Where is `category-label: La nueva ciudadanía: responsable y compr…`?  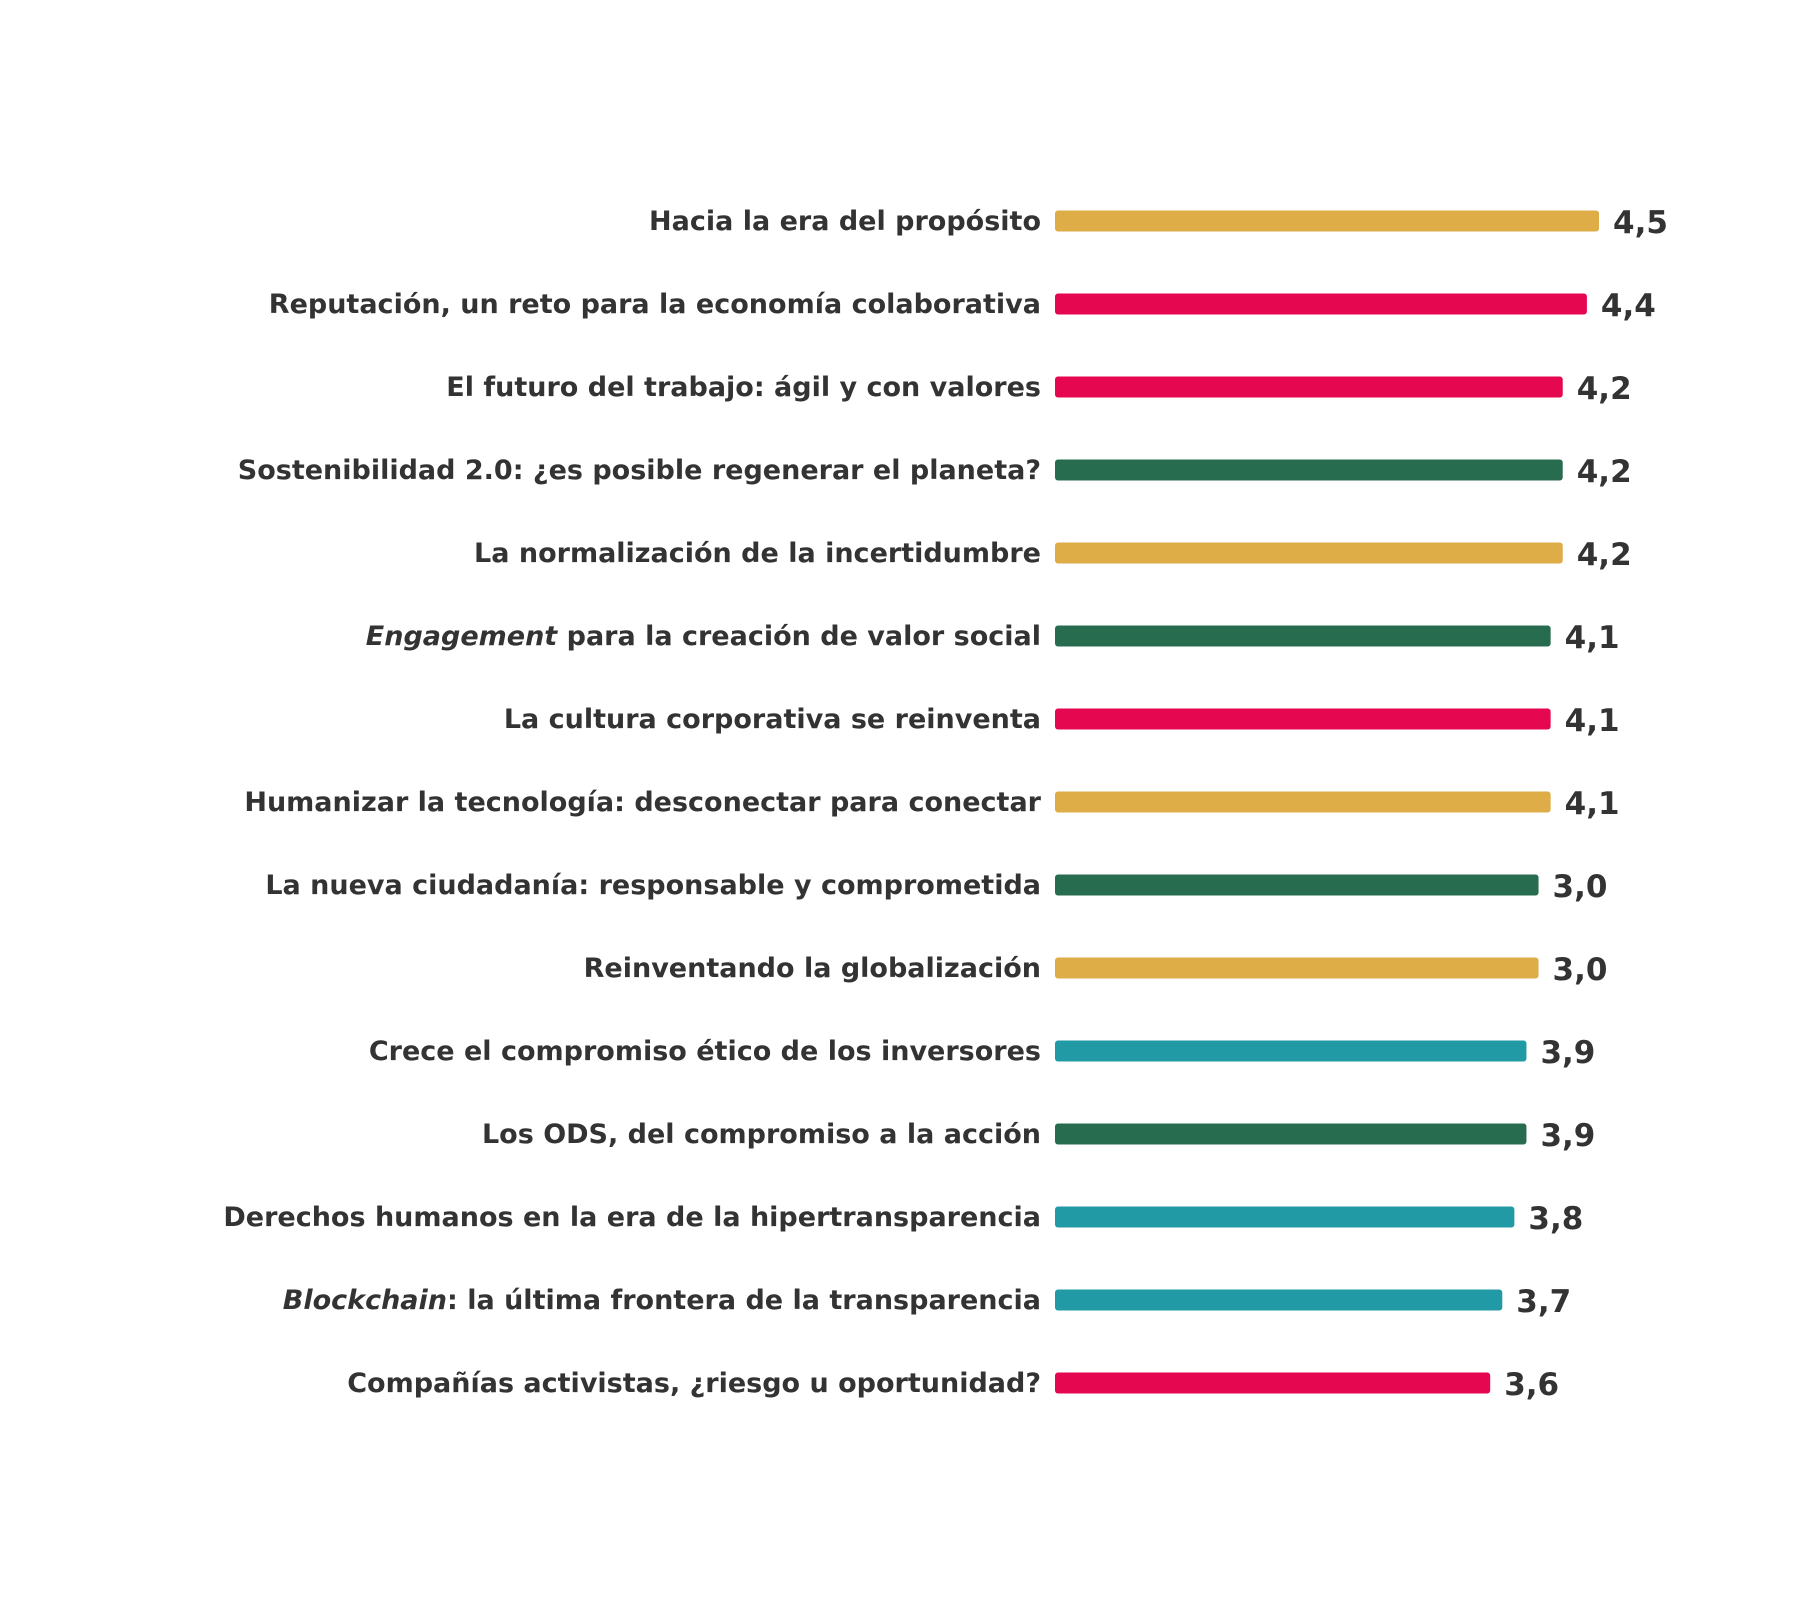
category-label: La nueva ciudadanía: responsable y compr… is located at coordinates (653, 885).